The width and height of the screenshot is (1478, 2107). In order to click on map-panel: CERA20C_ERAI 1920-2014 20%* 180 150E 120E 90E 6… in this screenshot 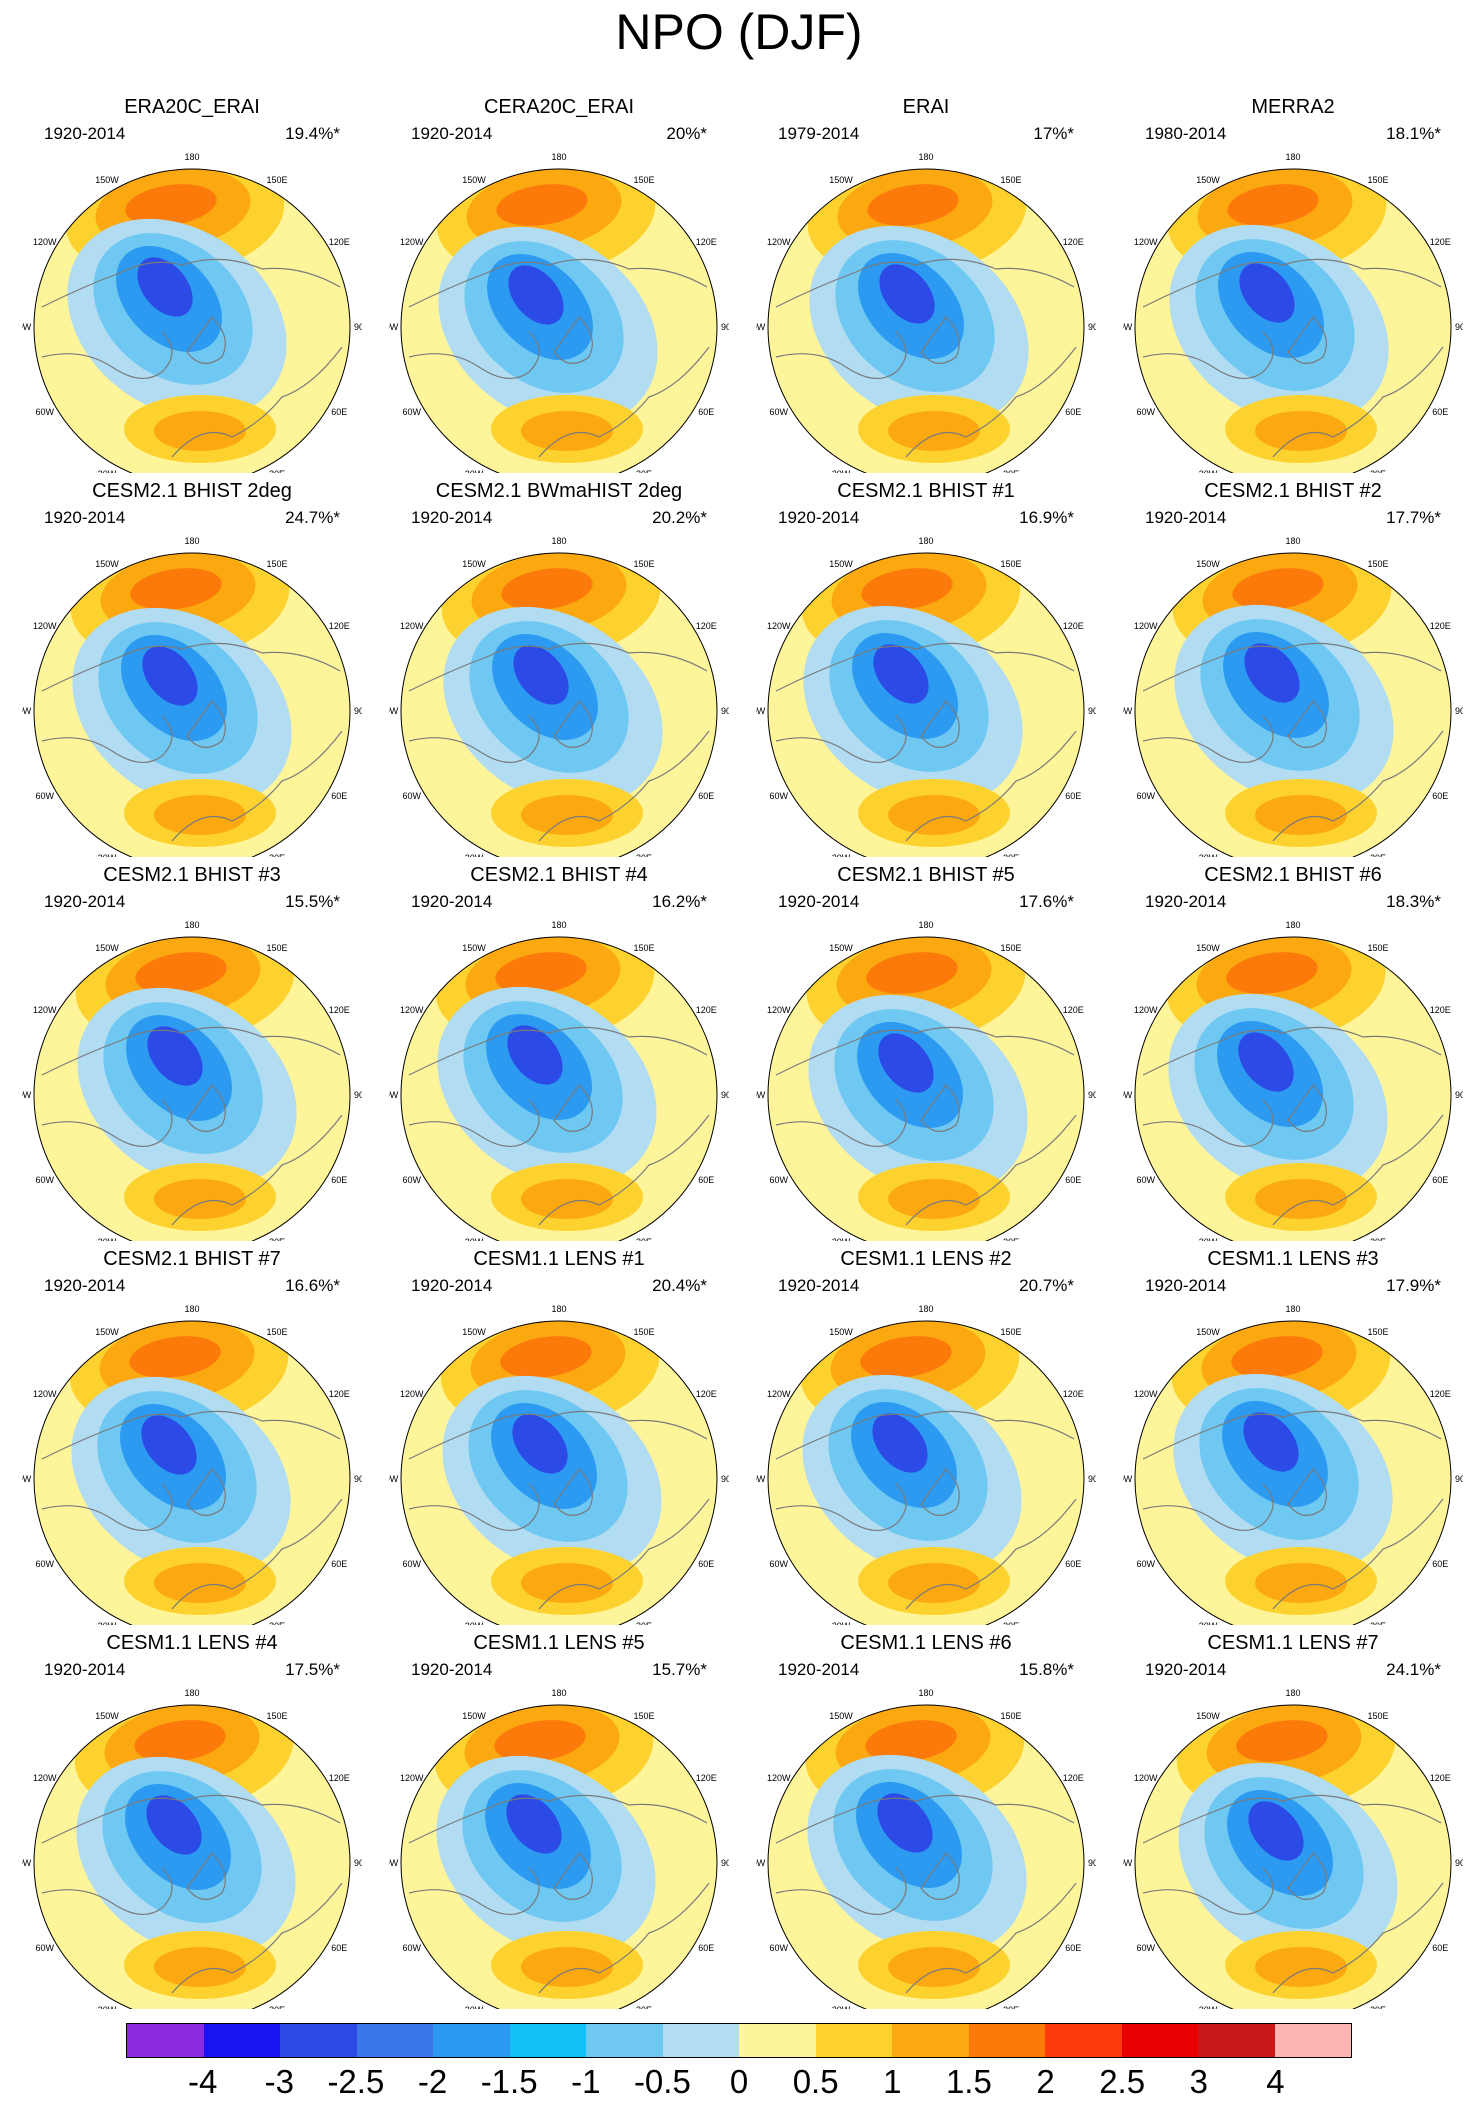, I will do `click(559, 285)`.